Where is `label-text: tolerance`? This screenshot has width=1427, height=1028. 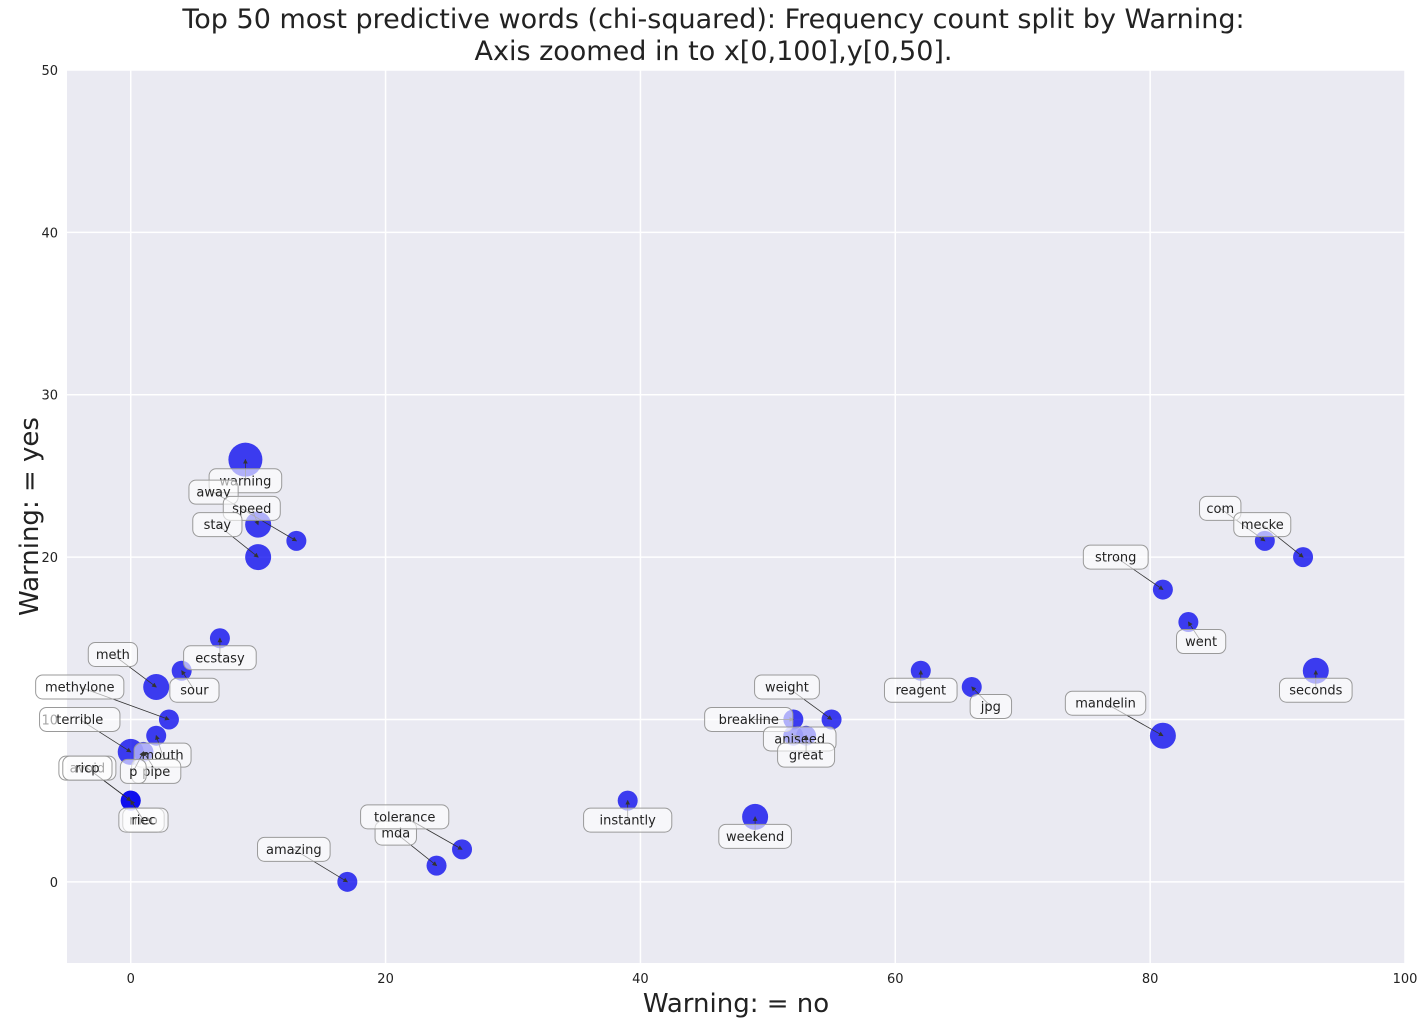 label-text: tolerance is located at coordinates (404, 817).